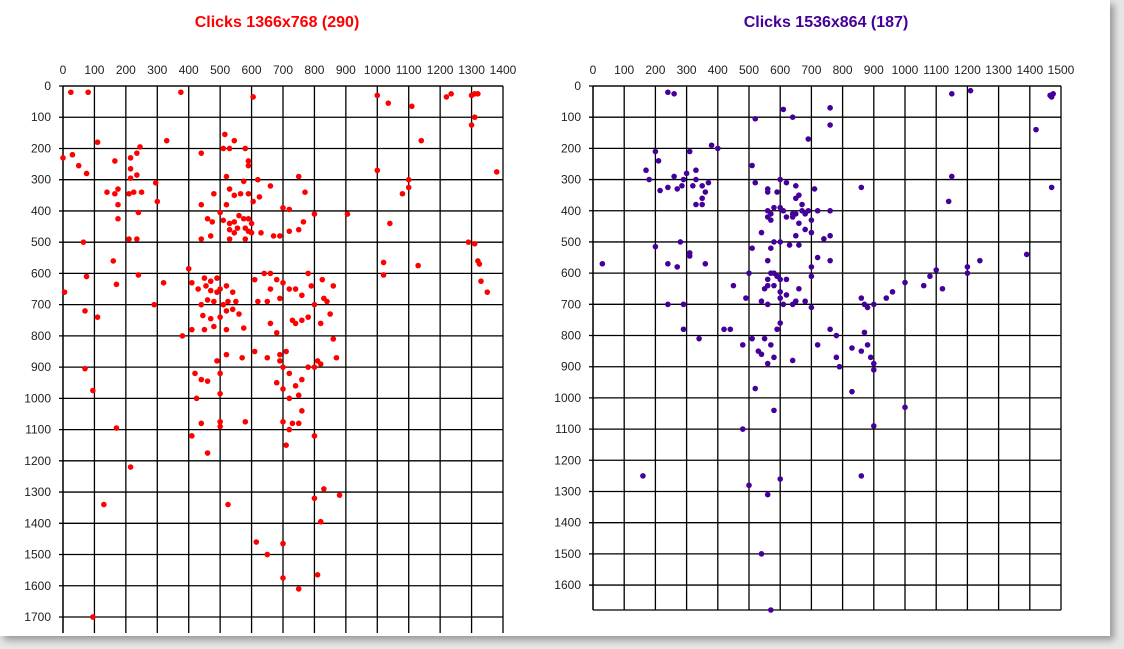  What do you see at coordinates (37, 461) in the screenshot?
I see `y-tick-label: 1200` at bounding box center [37, 461].